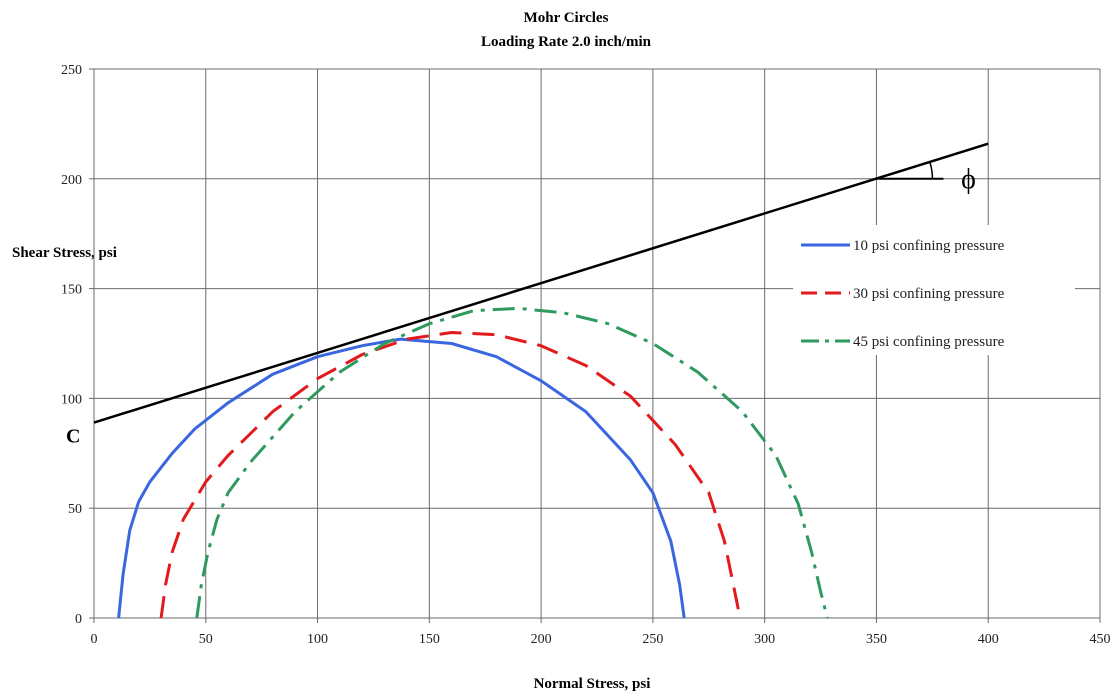  I want to click on x-tick-label: 150, so click(429, 639).